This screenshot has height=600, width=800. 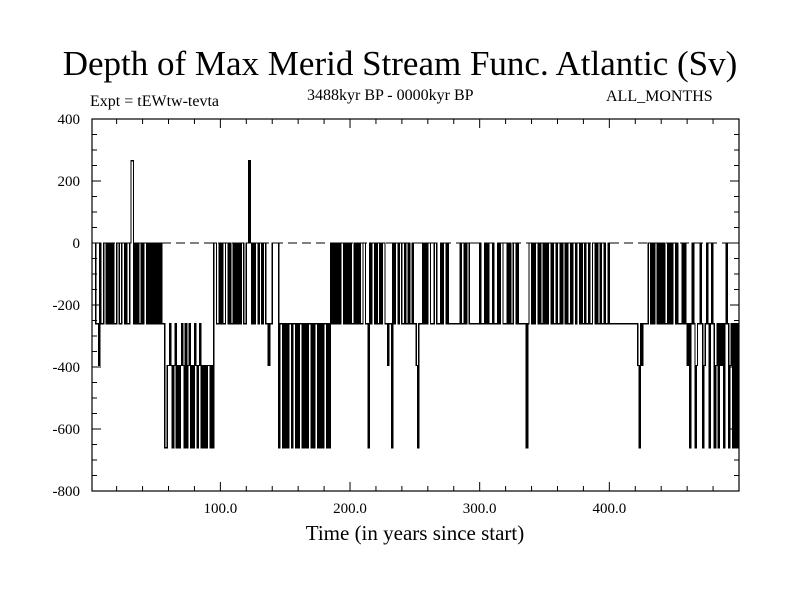 What do you see at coordinates (67, 430) in the screenshot?
I see `y-tick-label: -600` at bounding box center [67, 430].